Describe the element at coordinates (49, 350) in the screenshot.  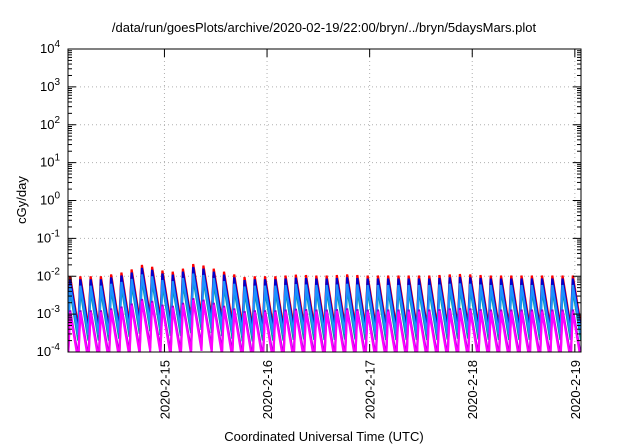
I see `y-tick-label: 10⁻⁴` at that location.